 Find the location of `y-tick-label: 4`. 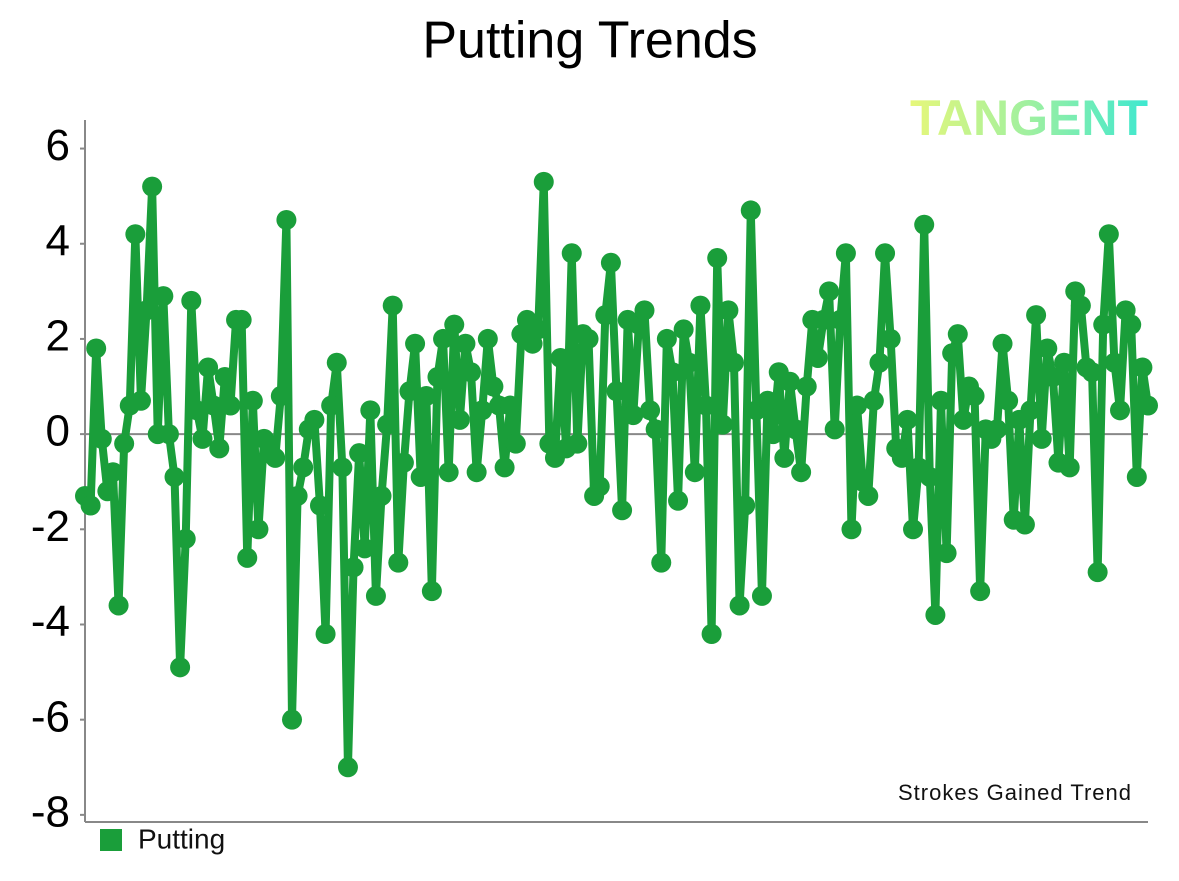

y-tick-label: 4 is located at coordinates (58, 240).